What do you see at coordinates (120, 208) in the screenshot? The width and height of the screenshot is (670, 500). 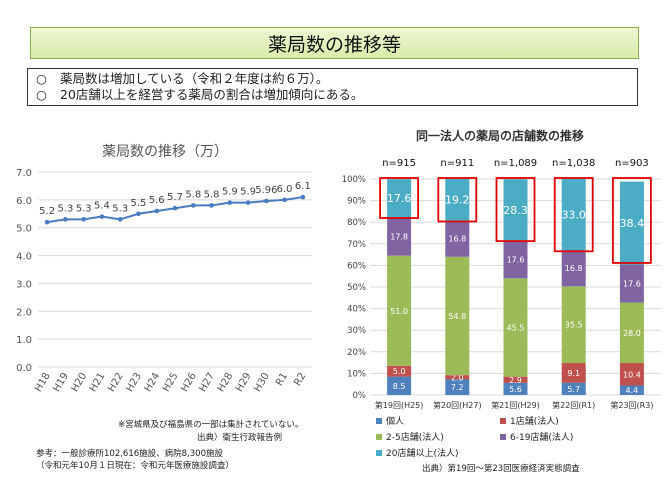 I see `data-label: 5.3` at bounding box center [120, 208].